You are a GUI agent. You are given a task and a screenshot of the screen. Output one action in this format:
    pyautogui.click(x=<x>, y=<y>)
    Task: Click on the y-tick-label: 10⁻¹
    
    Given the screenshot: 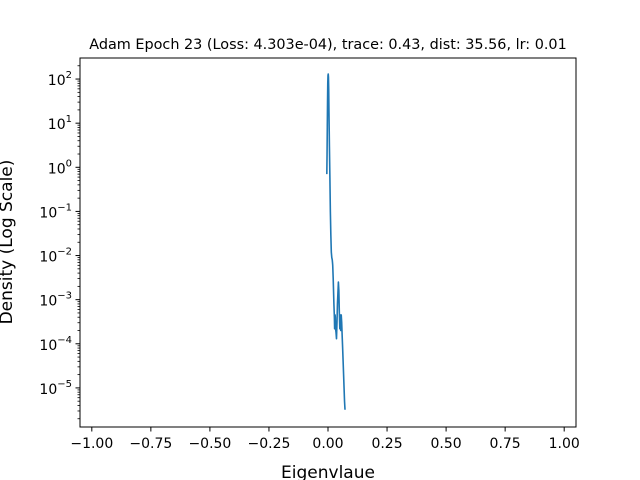 What is the action you would take?
    pyautogui.click(x=55, y=211)
    